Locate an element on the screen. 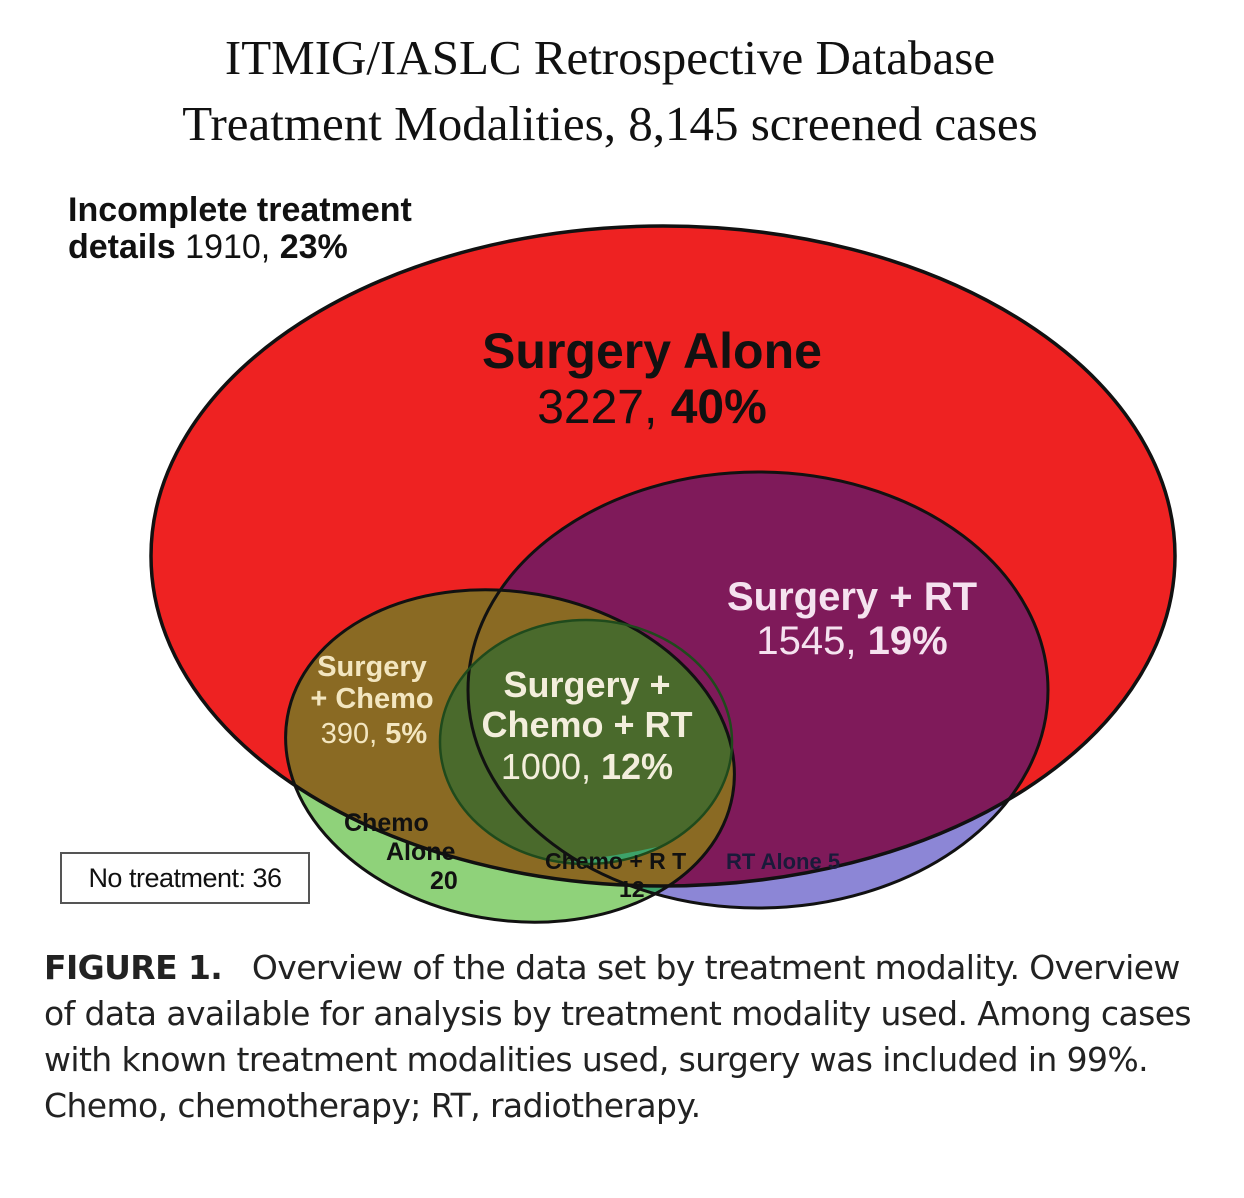 Image resolution: width=1244 pixels, height=1198 pixels. surgery-rt-percent: 19% is located at coordinates (908, 641).